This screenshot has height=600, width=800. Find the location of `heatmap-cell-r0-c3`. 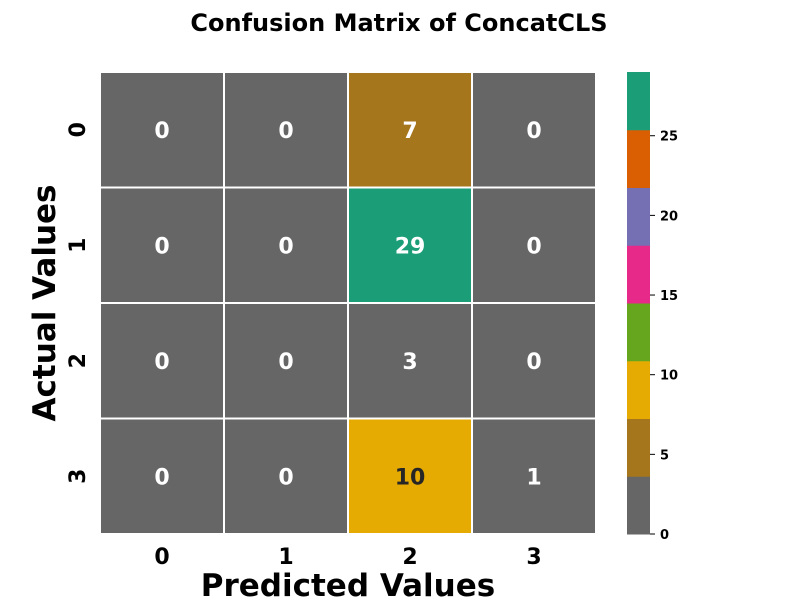

heatmap-cell-r0-c3 is located at coordinates (534, 130).